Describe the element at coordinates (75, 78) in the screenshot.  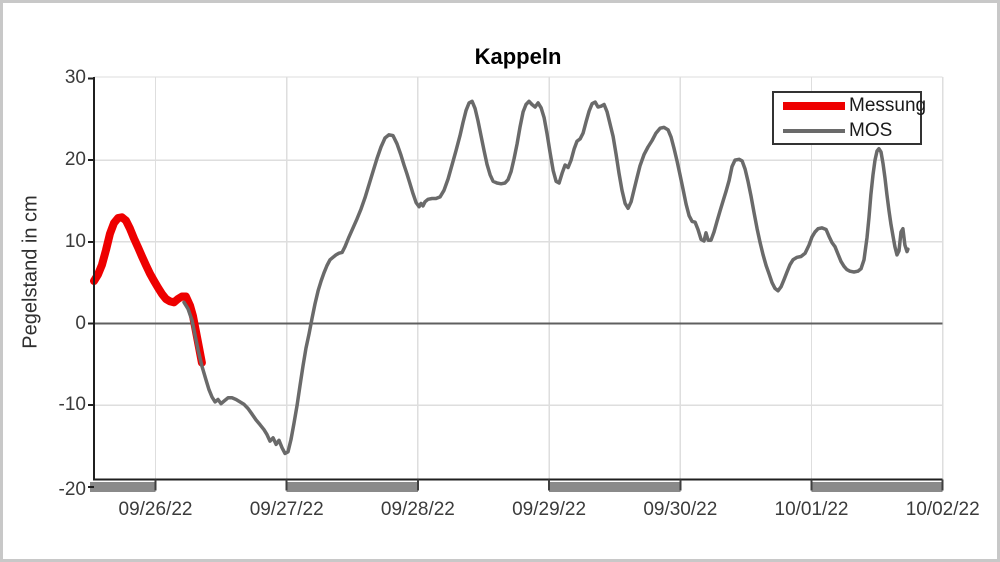
I see `y-tick-label: 30` at that location.